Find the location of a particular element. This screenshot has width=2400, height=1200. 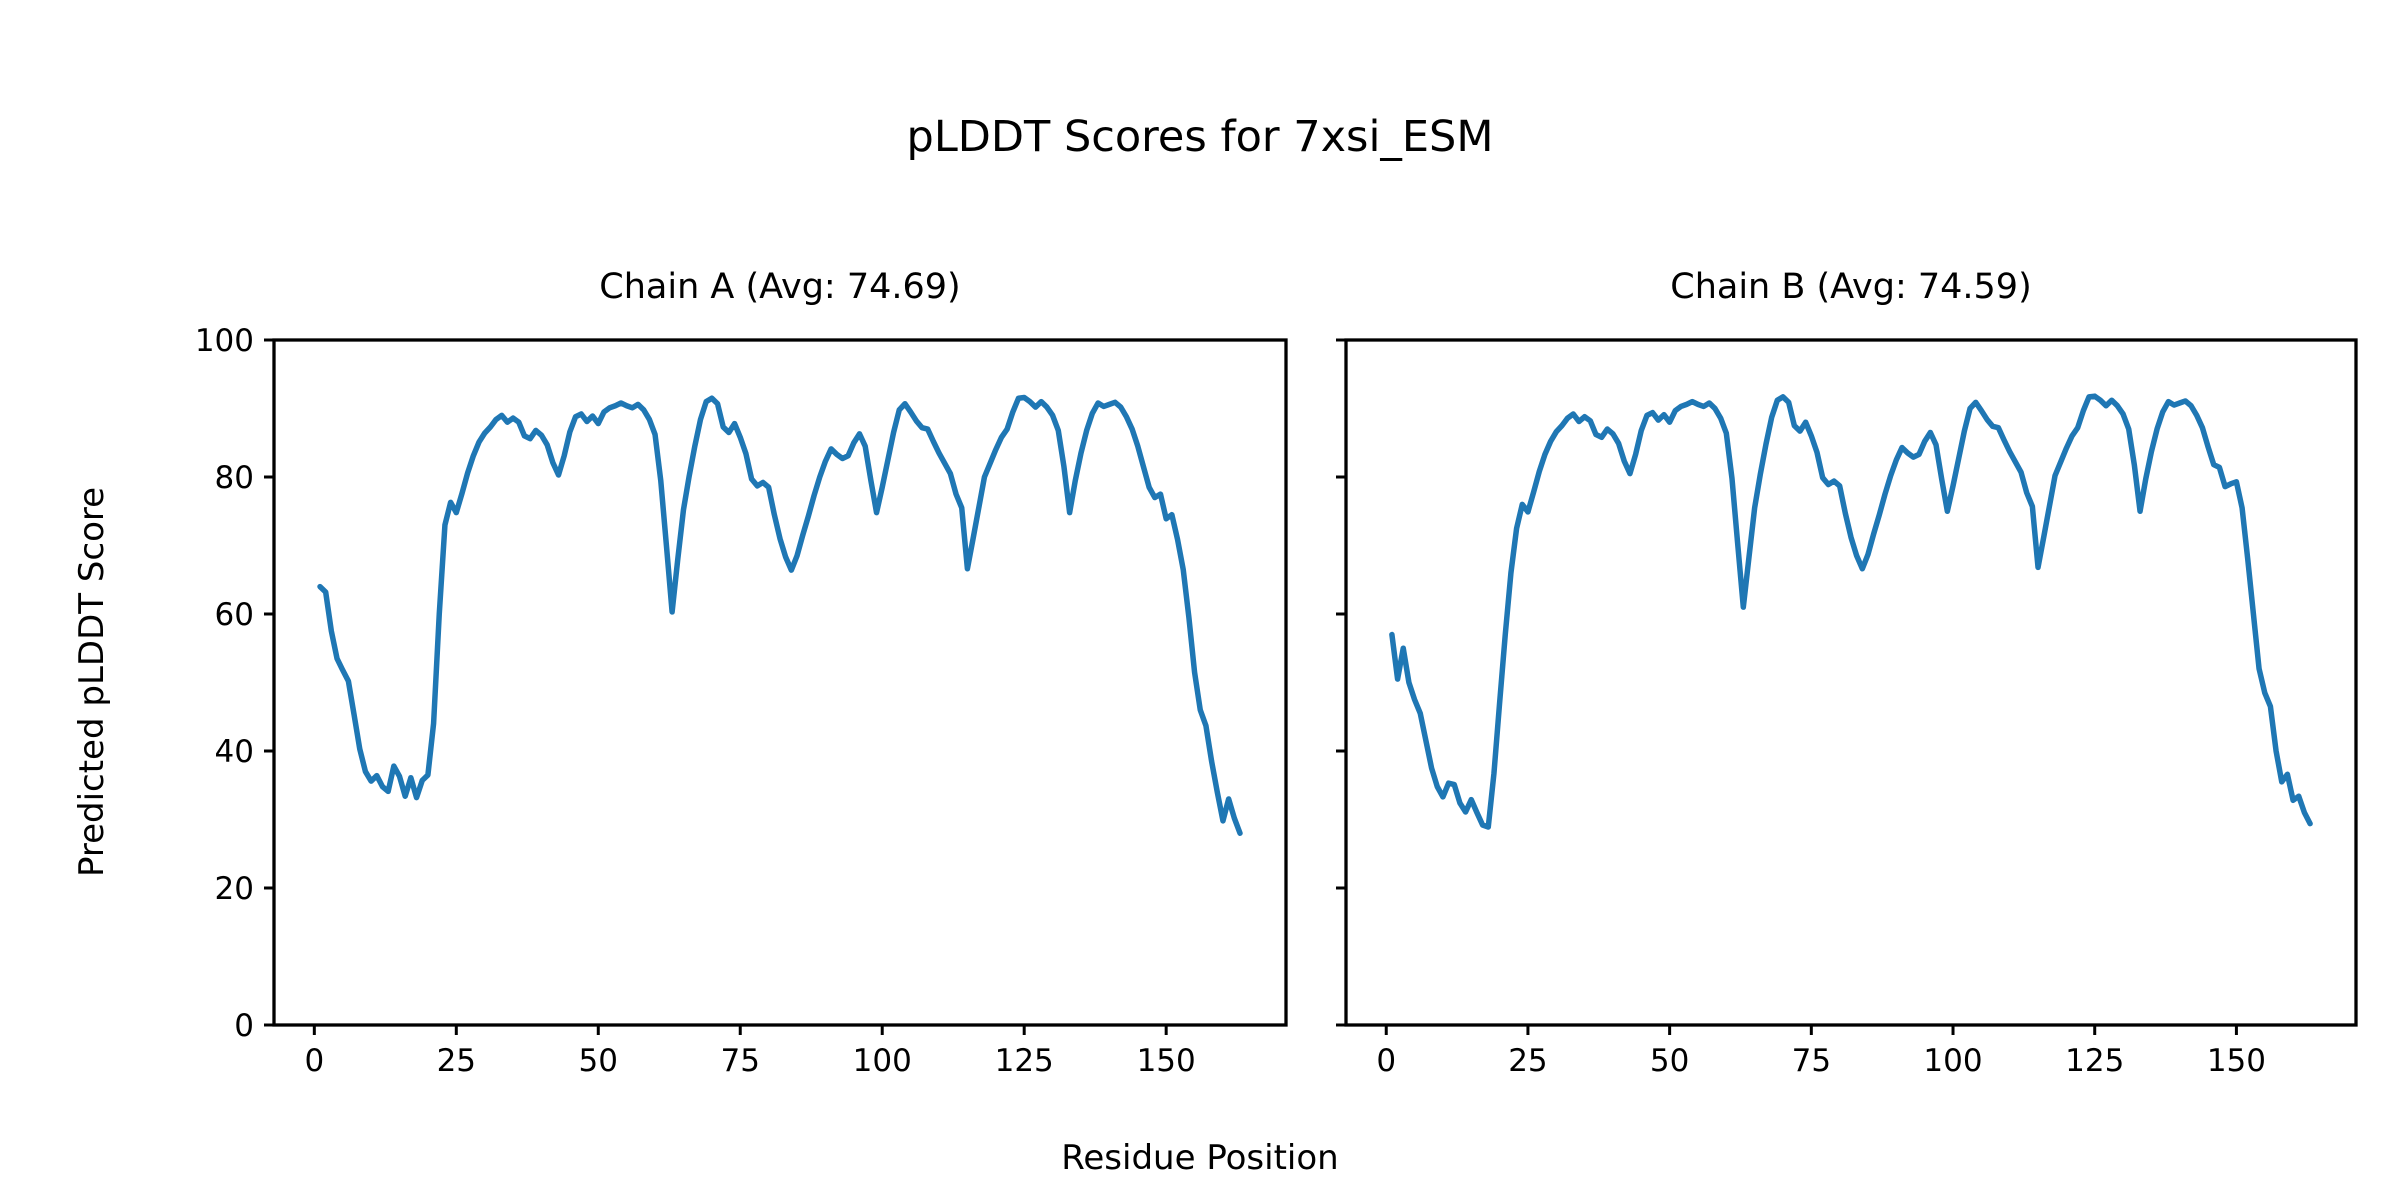

chain-a-title: Chain A (Avg: 74.69) is located at coordinates (780, 287).